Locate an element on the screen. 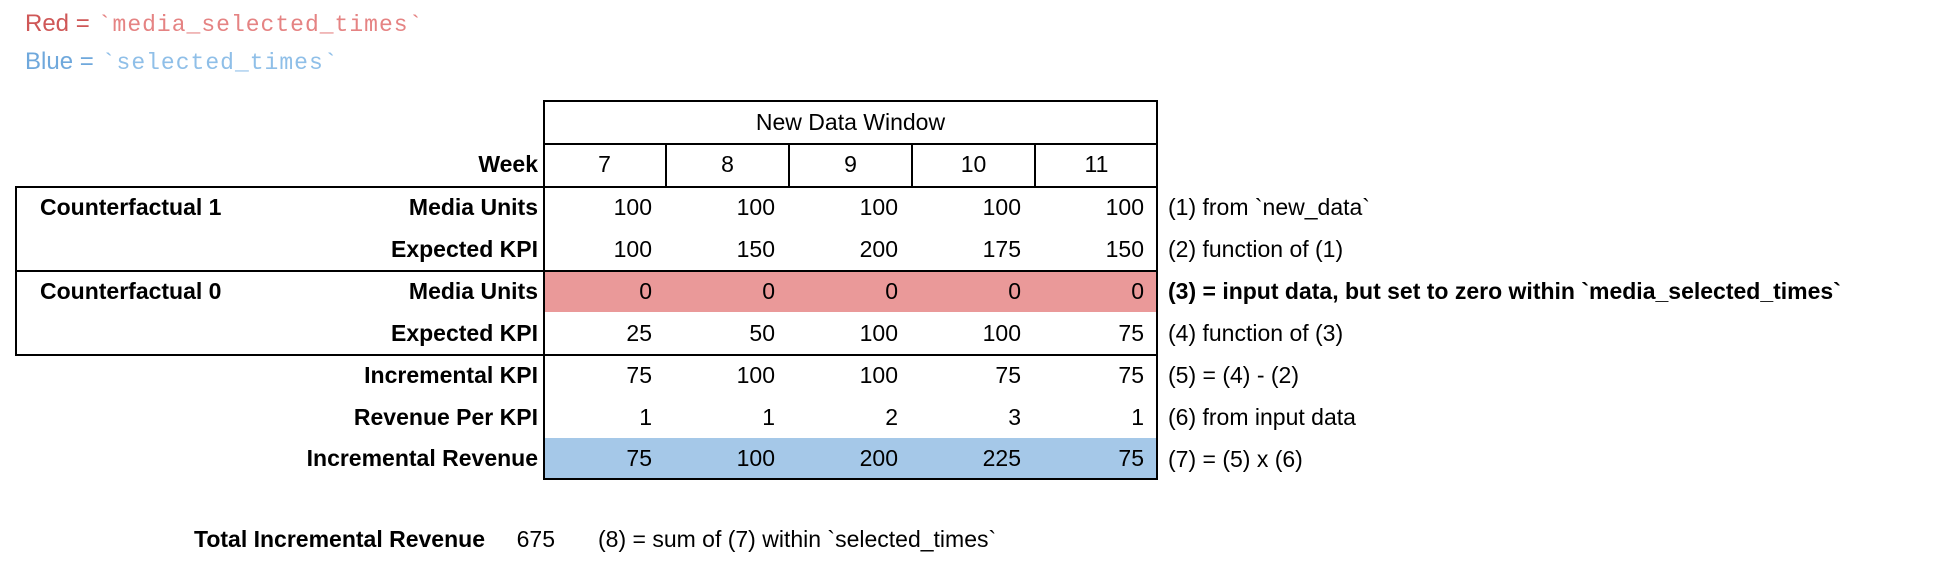 The height and width of the screenshot is (574, 1960). table-header-new-data-window: New Data Window is located at coordinates (850, 122).